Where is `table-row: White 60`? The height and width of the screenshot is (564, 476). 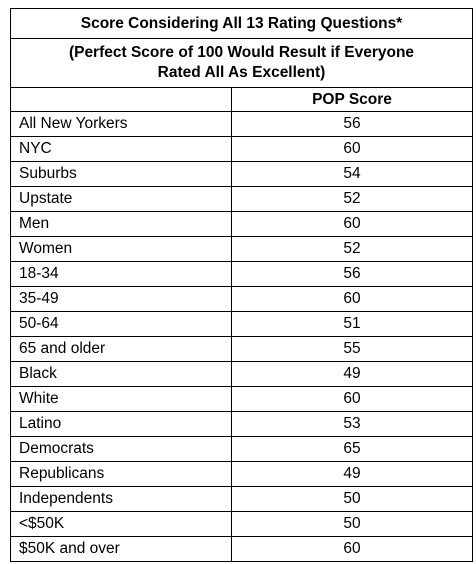
table-row: White 60 is located at coordinates (242, 399).